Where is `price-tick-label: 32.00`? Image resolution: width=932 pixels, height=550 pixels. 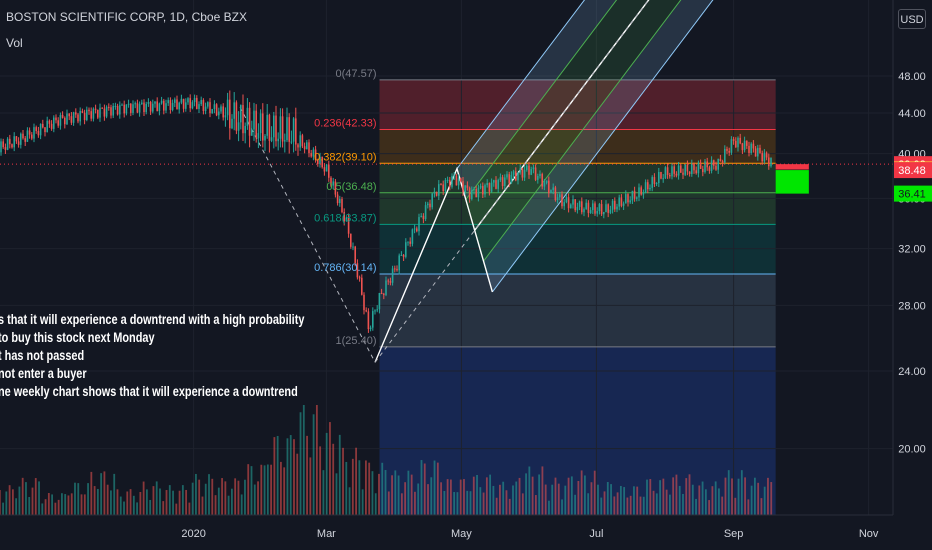
price-tick-label: 32.00 is located at coordinates (912, 250).